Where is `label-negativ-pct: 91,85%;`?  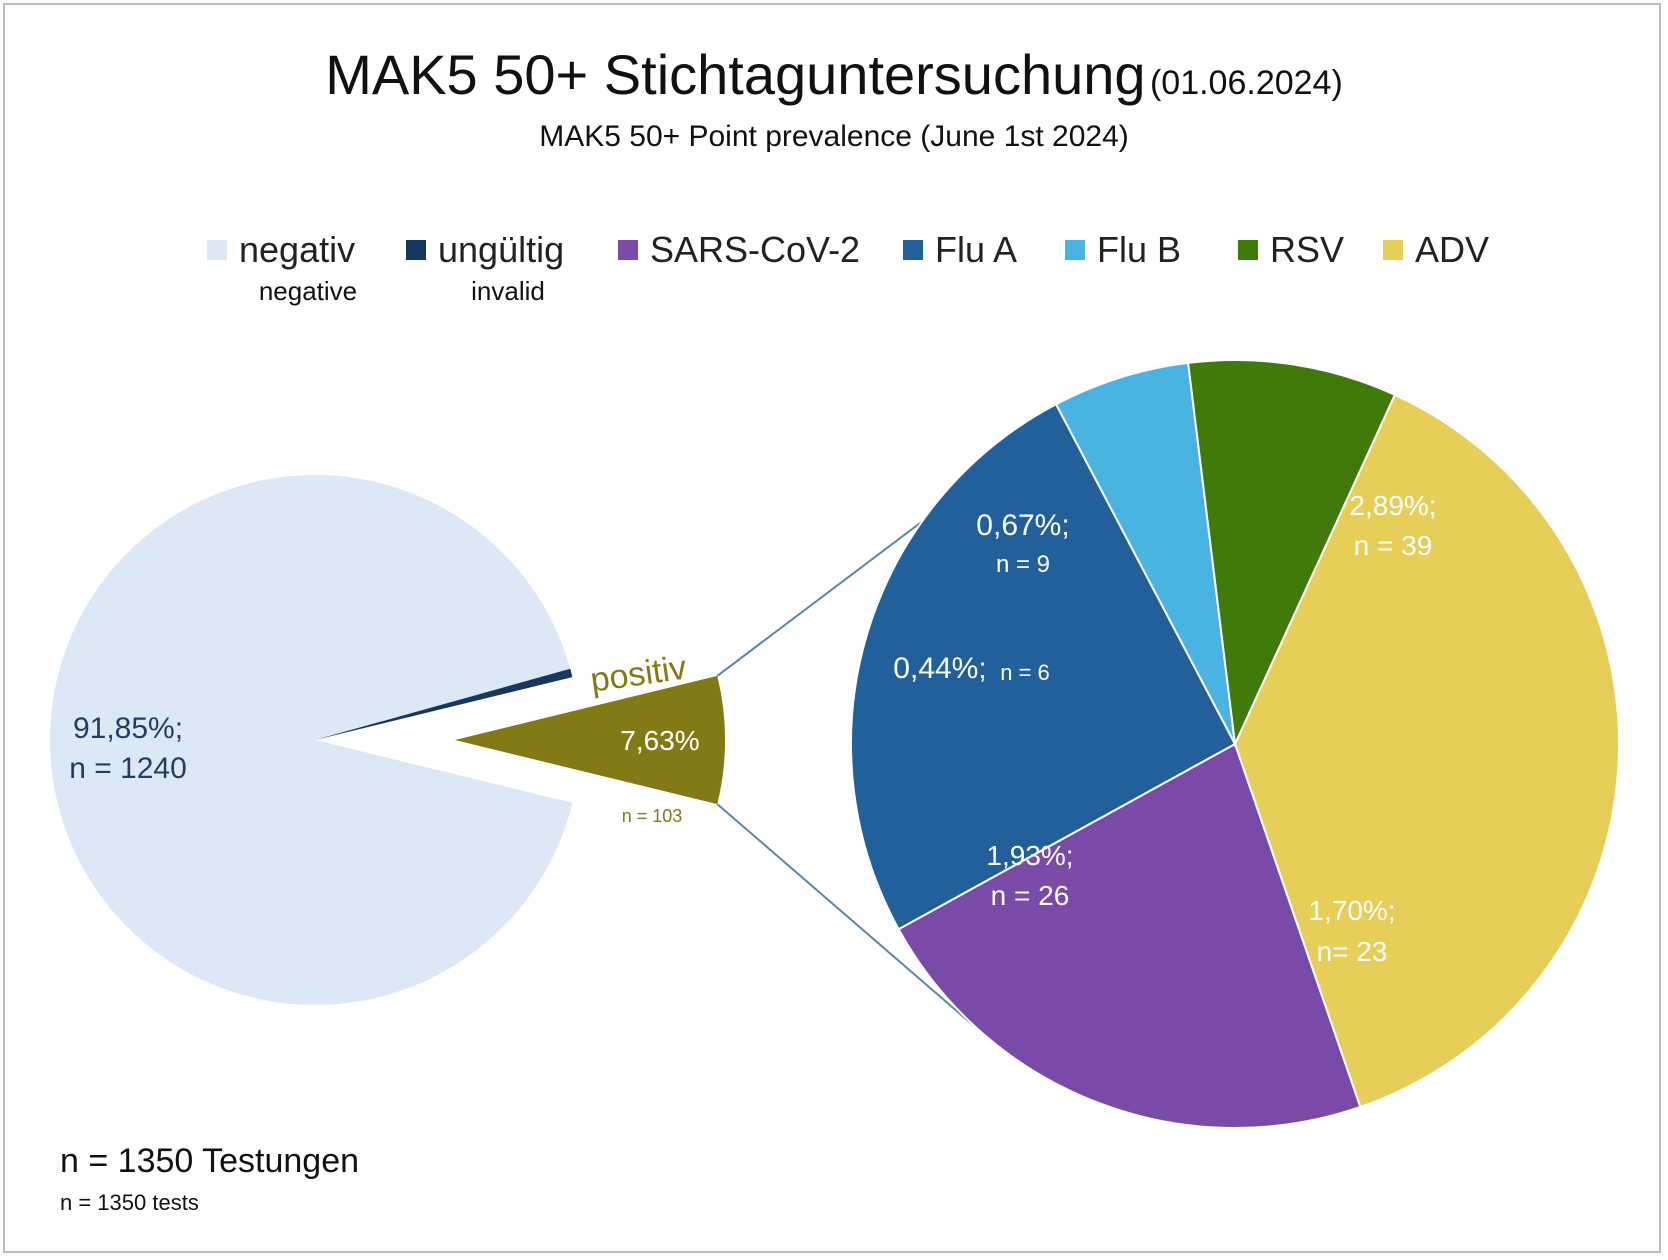 label-negativ-pct: 91,85%; is located at coordinates (128, 728).